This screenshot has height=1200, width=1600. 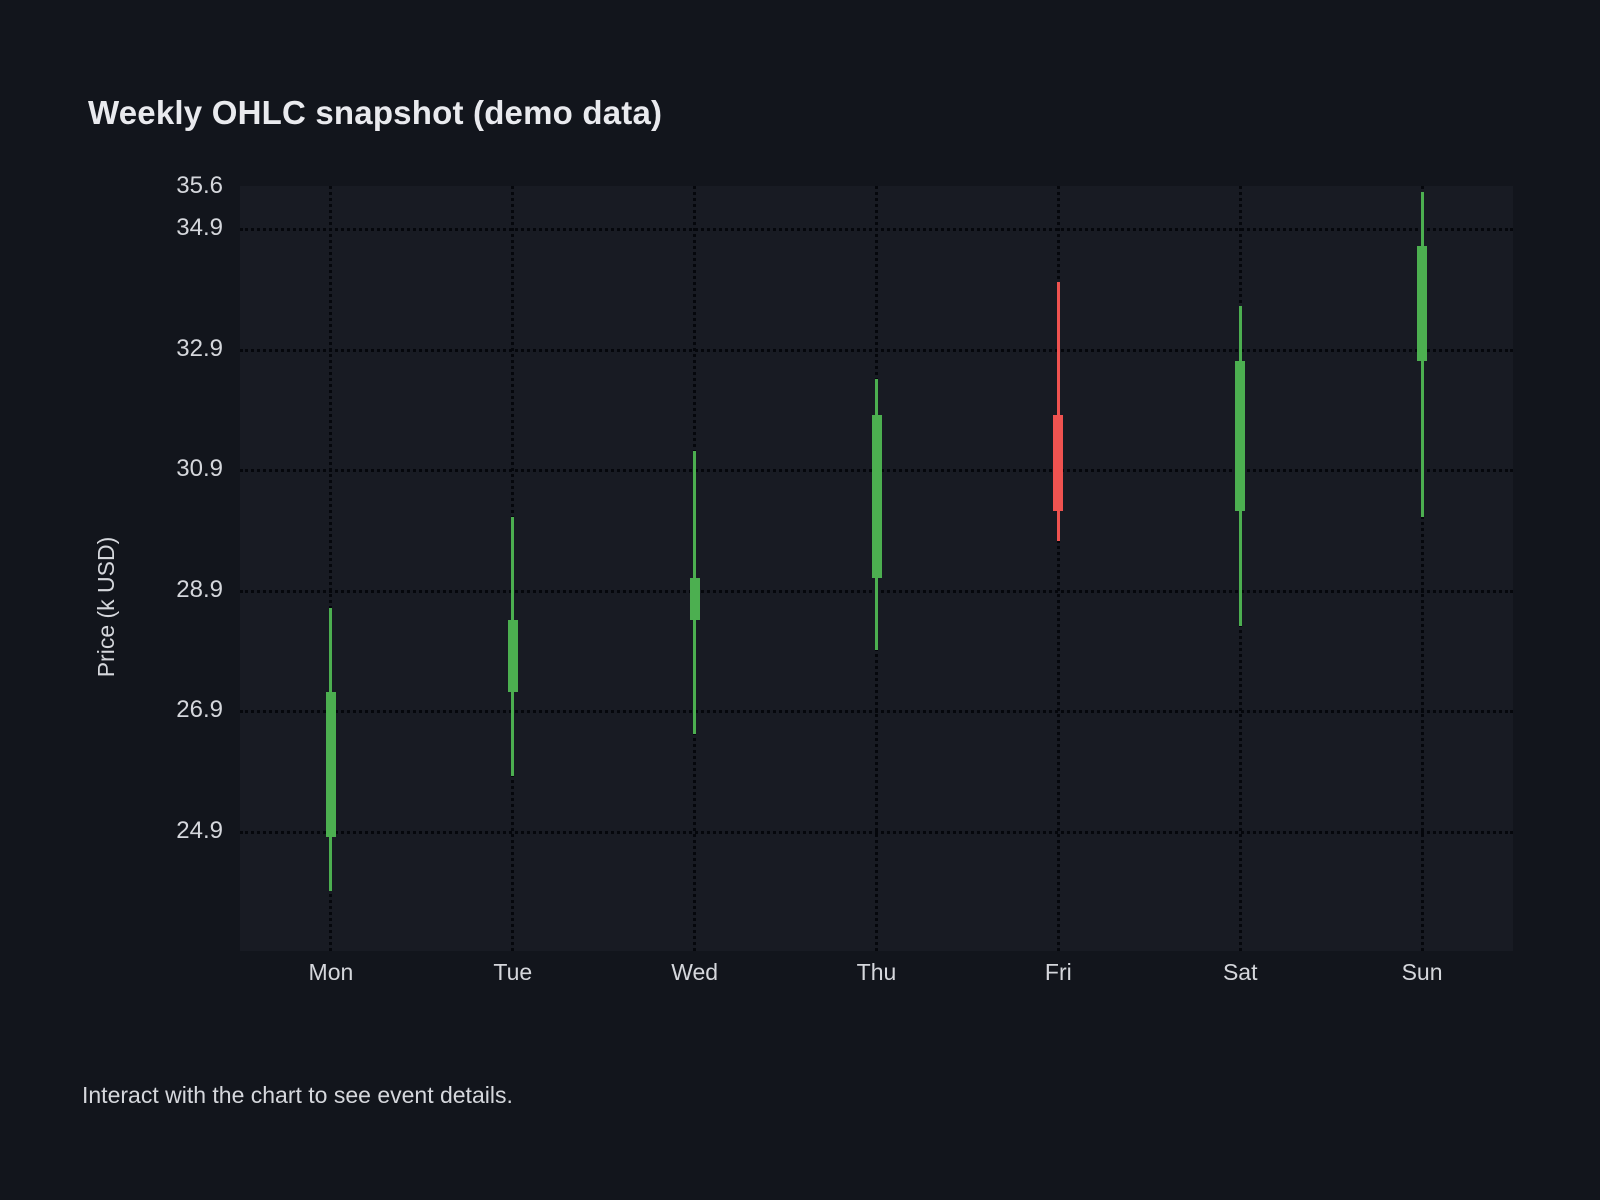 What do you see at coordinates (1240, 972) in the screenshot?
I see `x-tick-label-sat: Sat` at bounding box center [1240, 972].